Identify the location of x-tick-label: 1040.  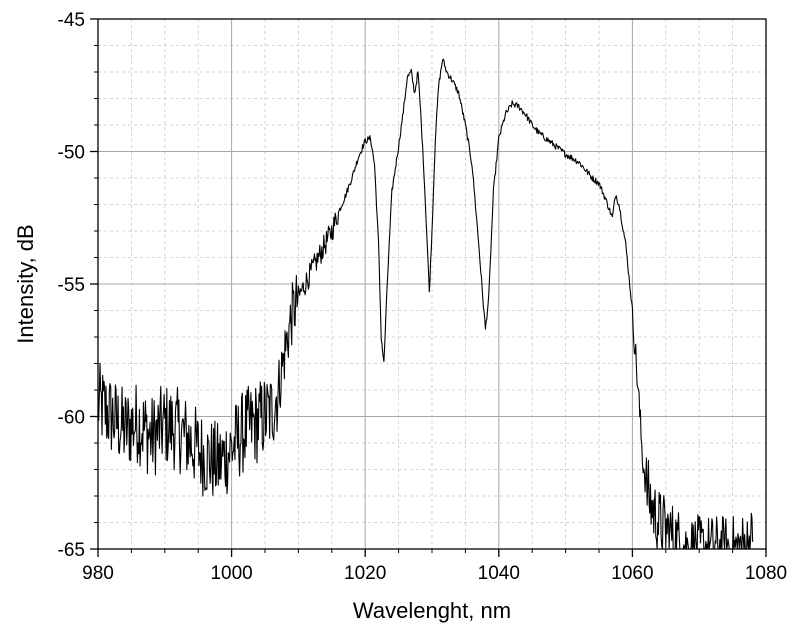
(499, 573).